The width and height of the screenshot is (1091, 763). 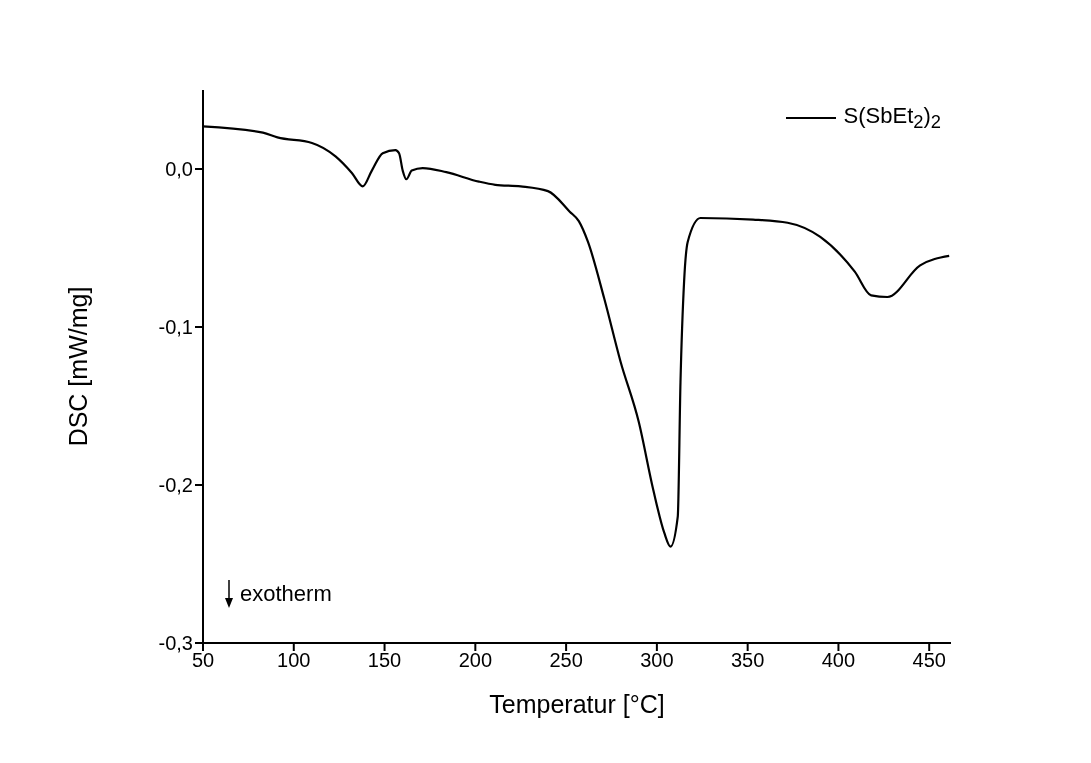 What do you see at coordinates (566, 660) in the screenshot?
I see `x-tick-label: 250` at bounding box center [566, 660].